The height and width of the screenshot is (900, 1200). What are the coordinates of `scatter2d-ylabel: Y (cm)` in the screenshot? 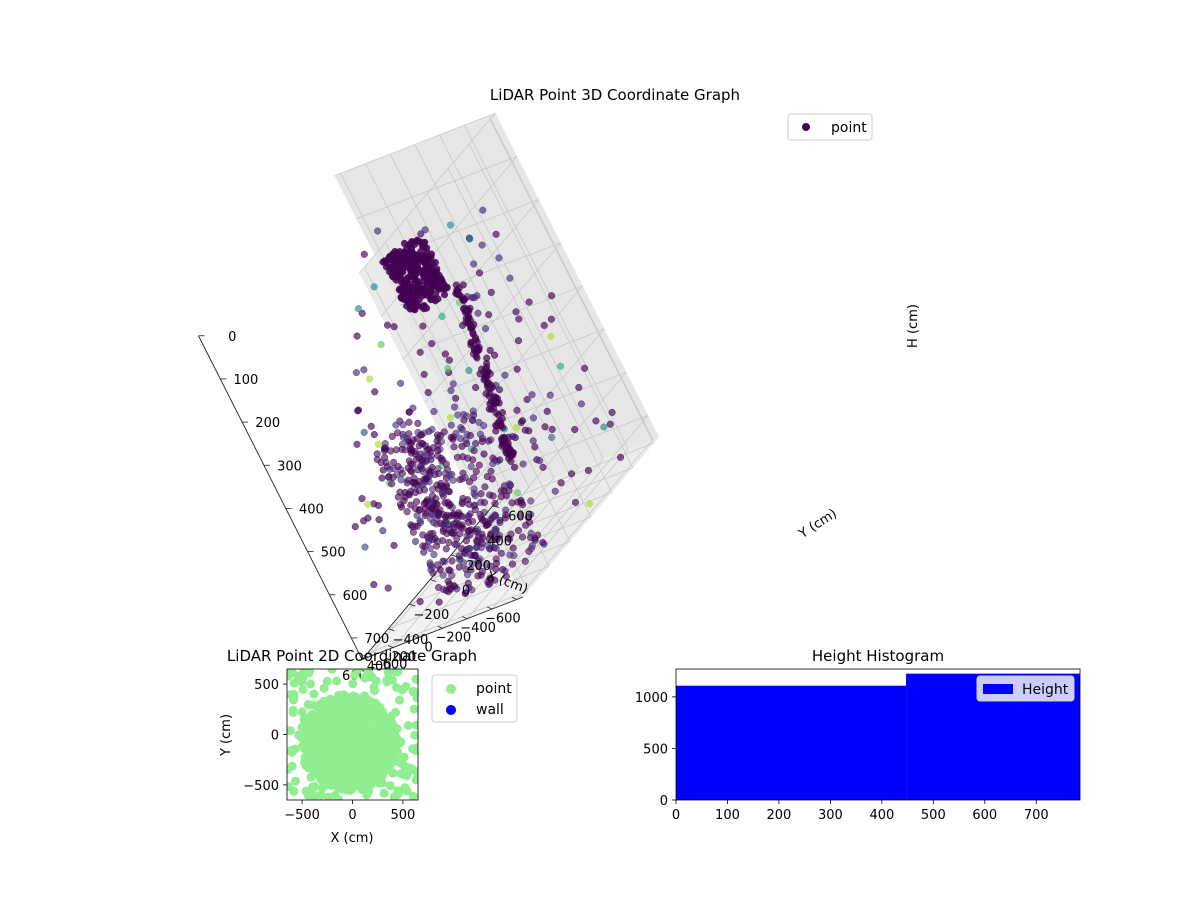 It's located at (226, 735).